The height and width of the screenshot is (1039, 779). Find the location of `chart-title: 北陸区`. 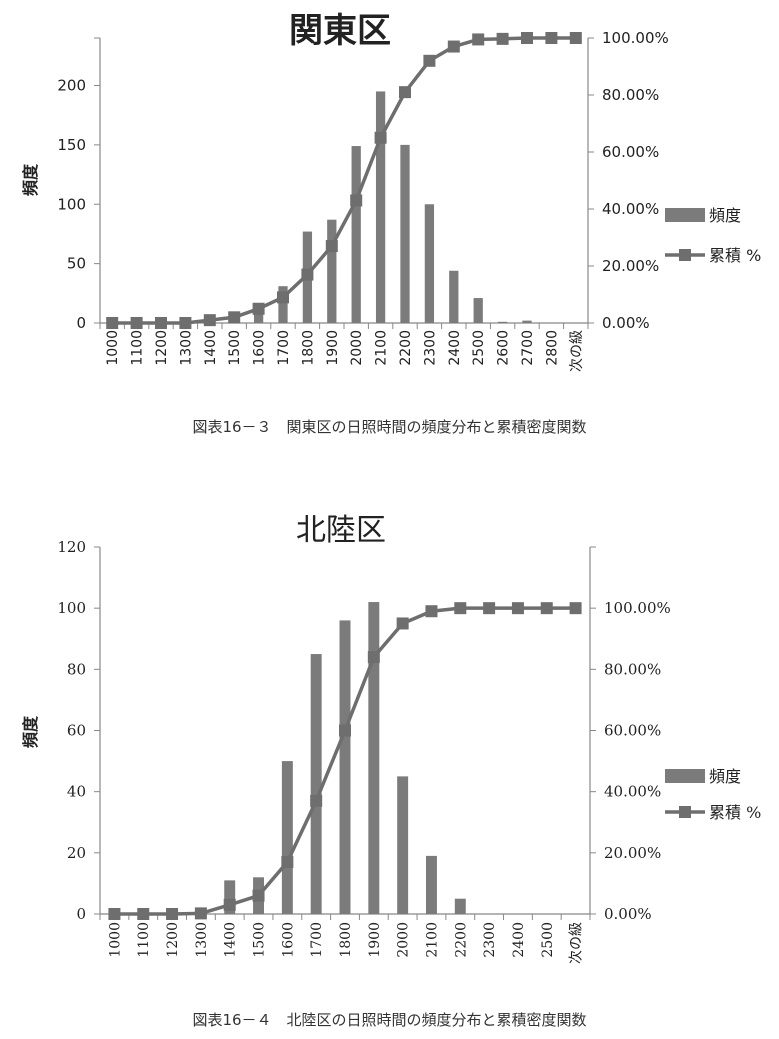

chart-title: 北陸区 is located at coordinates (341, 530).